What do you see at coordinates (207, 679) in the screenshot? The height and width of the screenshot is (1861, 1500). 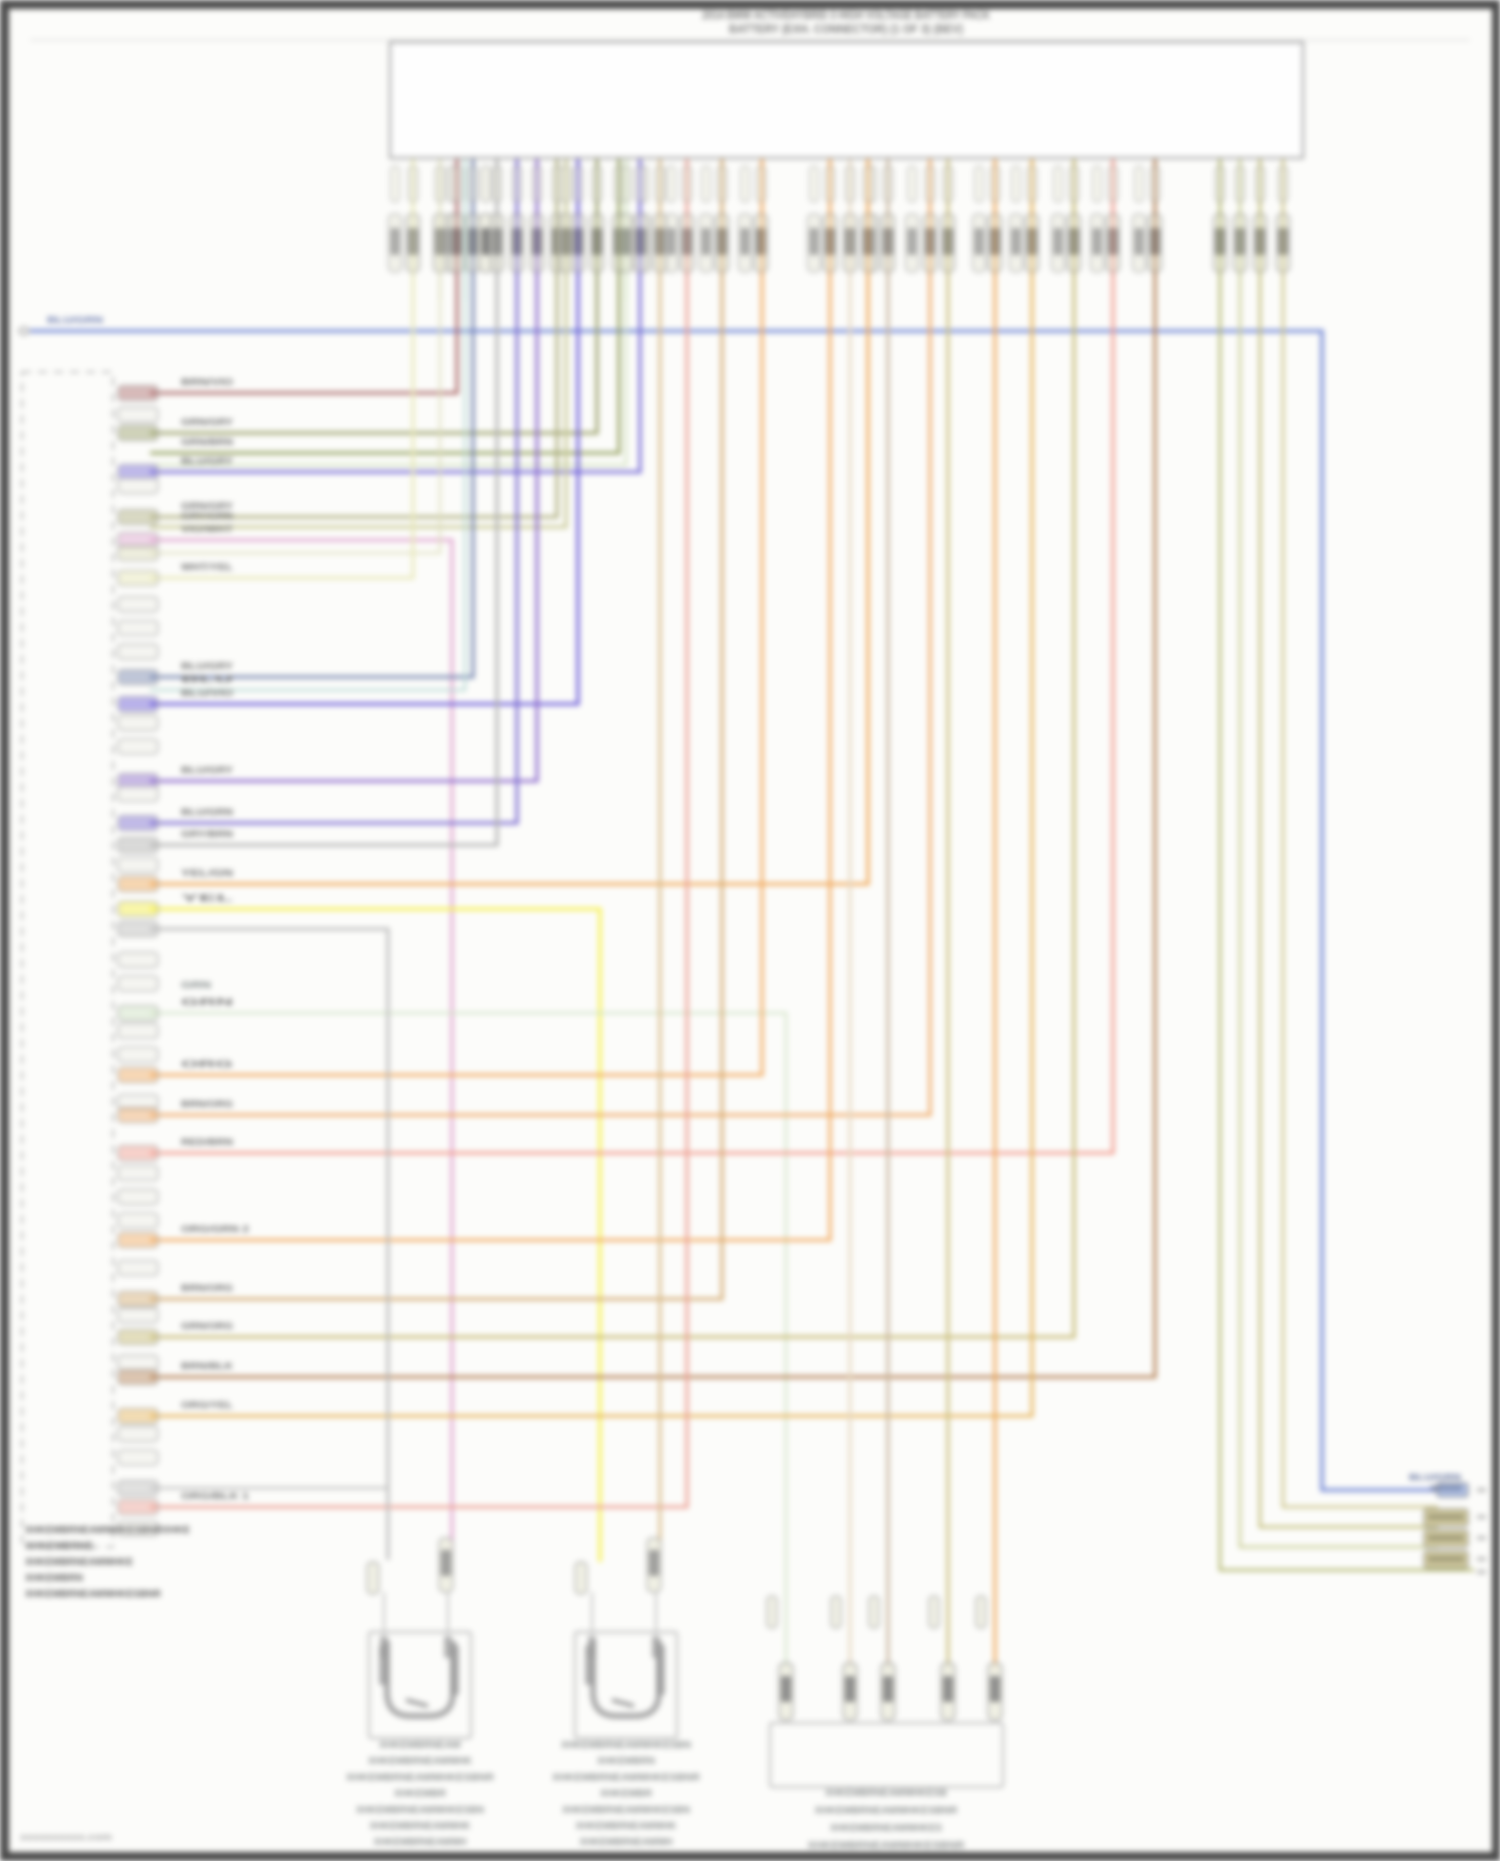 I see `svg-text: BLU` at bounding box center [207, 679].